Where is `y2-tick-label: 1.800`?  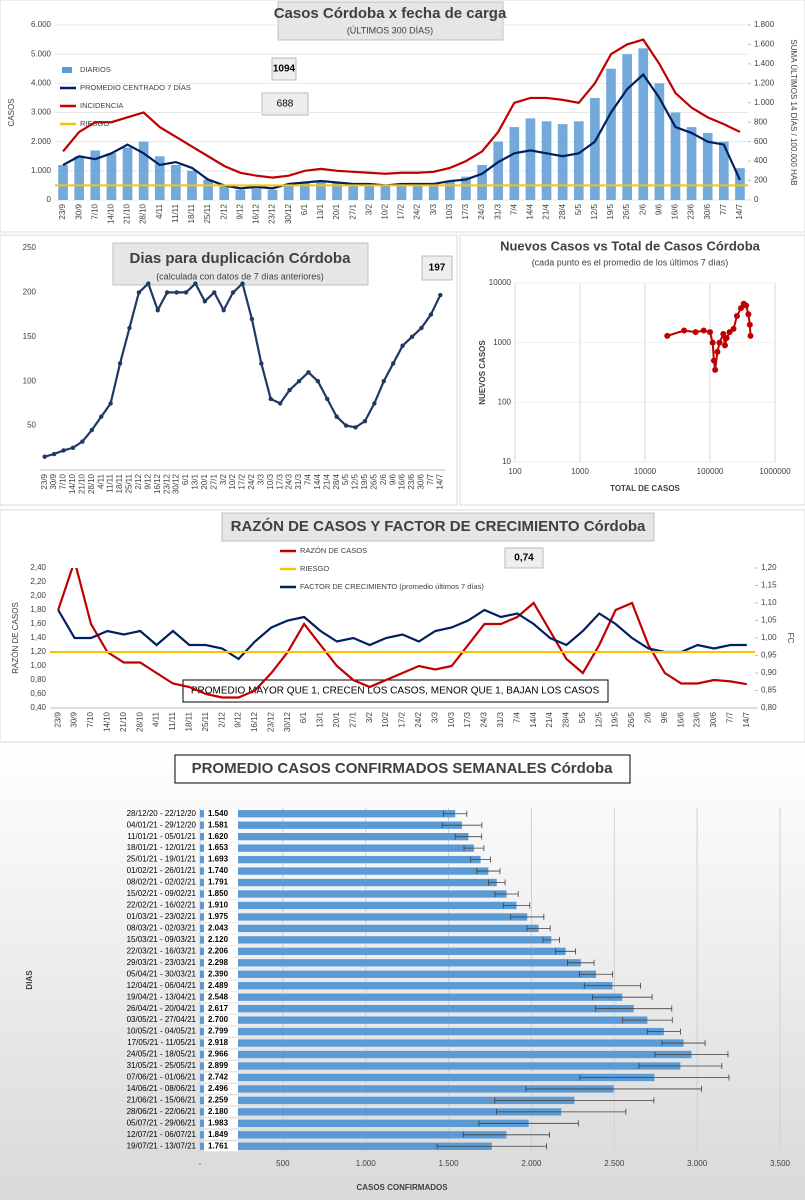
y2-tick-label: 1.800 is located at coordinates (764, 24).